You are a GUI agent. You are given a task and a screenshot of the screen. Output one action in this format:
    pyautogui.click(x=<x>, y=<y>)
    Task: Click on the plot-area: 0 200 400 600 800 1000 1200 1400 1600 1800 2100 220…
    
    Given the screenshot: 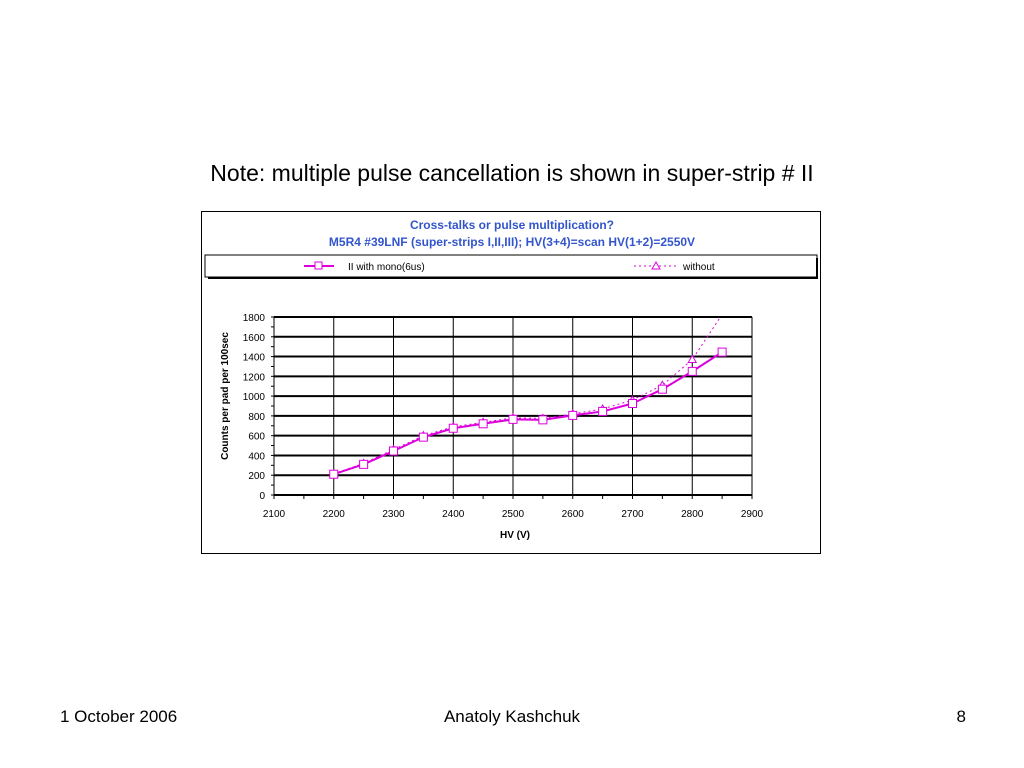 What is the action you would take?
    pyautogui.click(x=503, y=416)
    